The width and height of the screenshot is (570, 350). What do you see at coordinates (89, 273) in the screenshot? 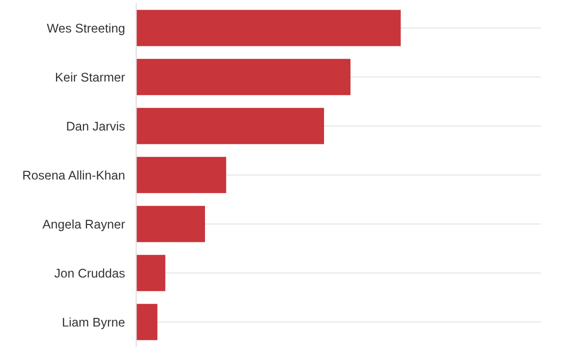
I see `y-tick-label: Jon Cruddas` at bounding box center [89, 273].